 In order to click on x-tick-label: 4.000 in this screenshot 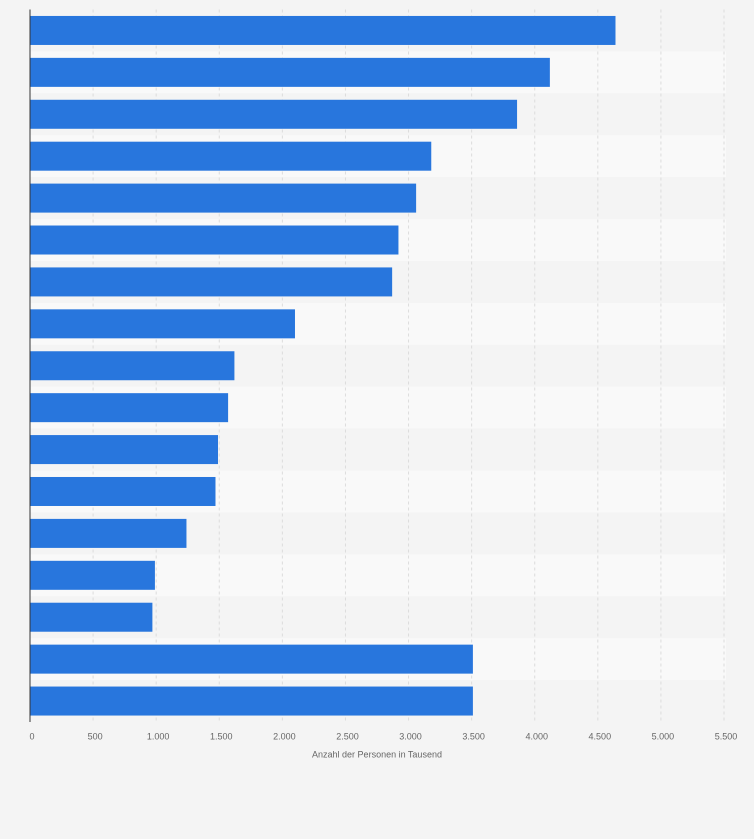, I will do `click(536, 736)`.